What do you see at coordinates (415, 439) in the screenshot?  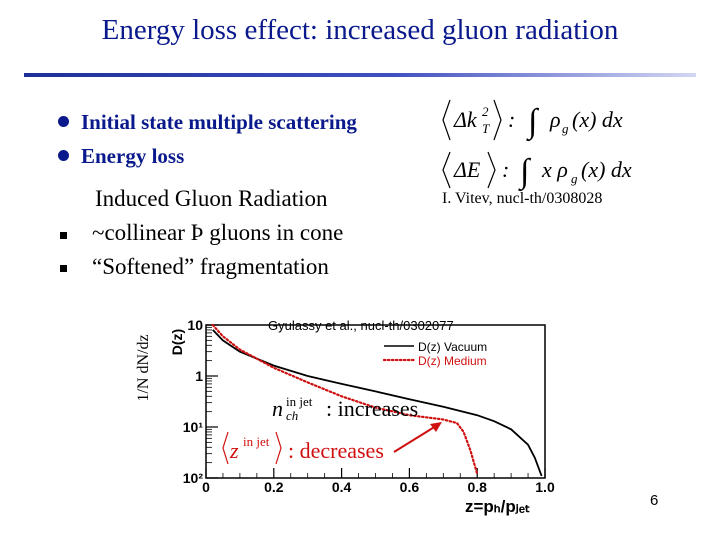 I see `annotation-arrow` at bounding box center [415, 439].